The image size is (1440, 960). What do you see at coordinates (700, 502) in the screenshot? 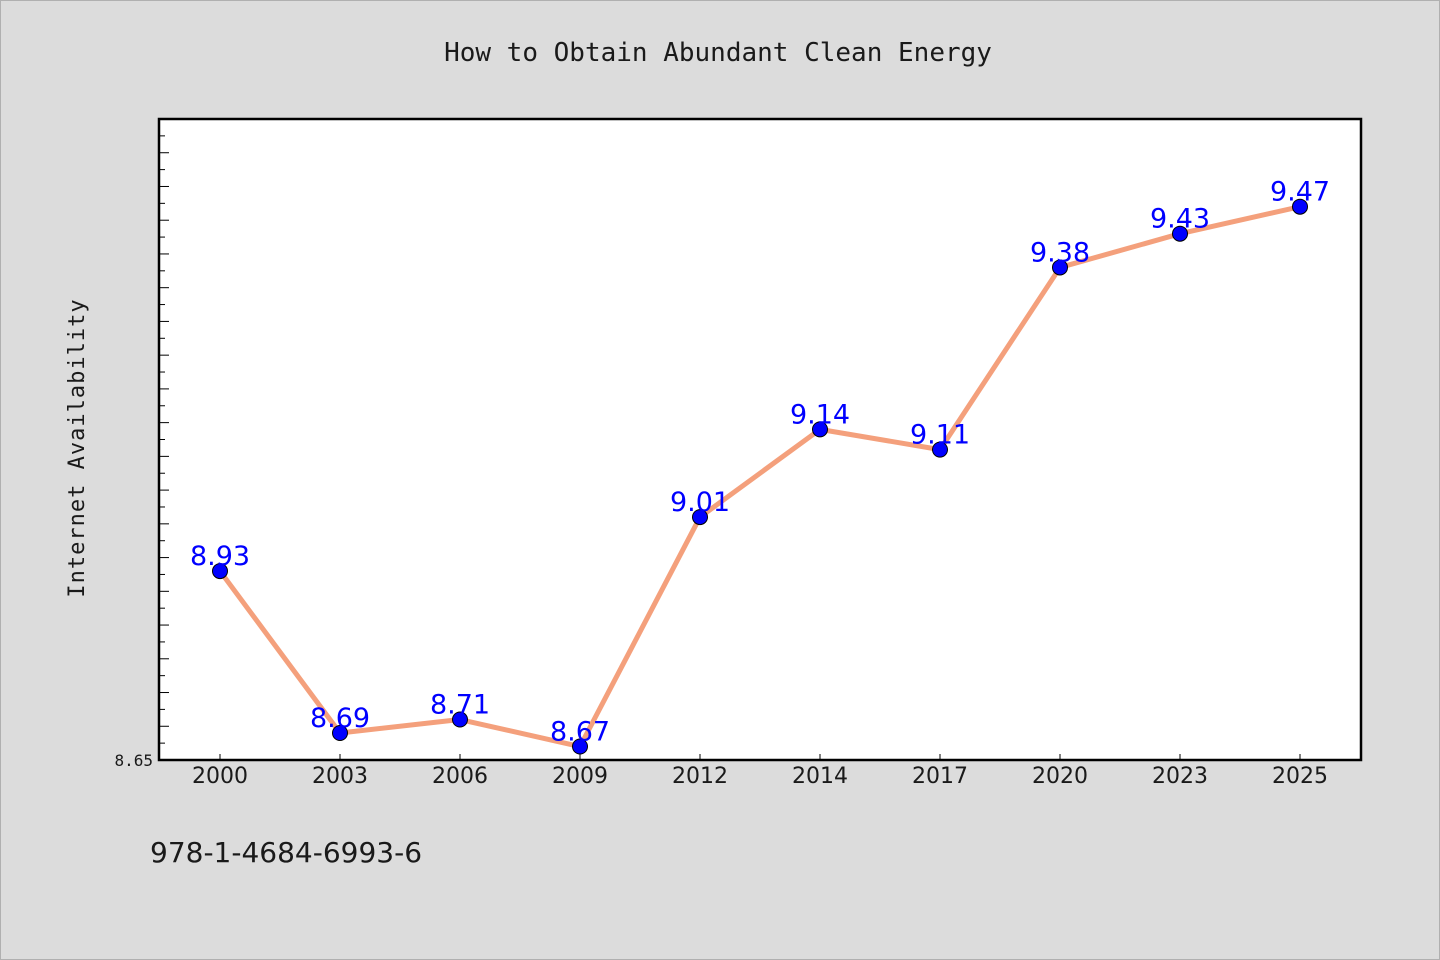
I see `data-label: 9.01` at bounding box center [700, 502].